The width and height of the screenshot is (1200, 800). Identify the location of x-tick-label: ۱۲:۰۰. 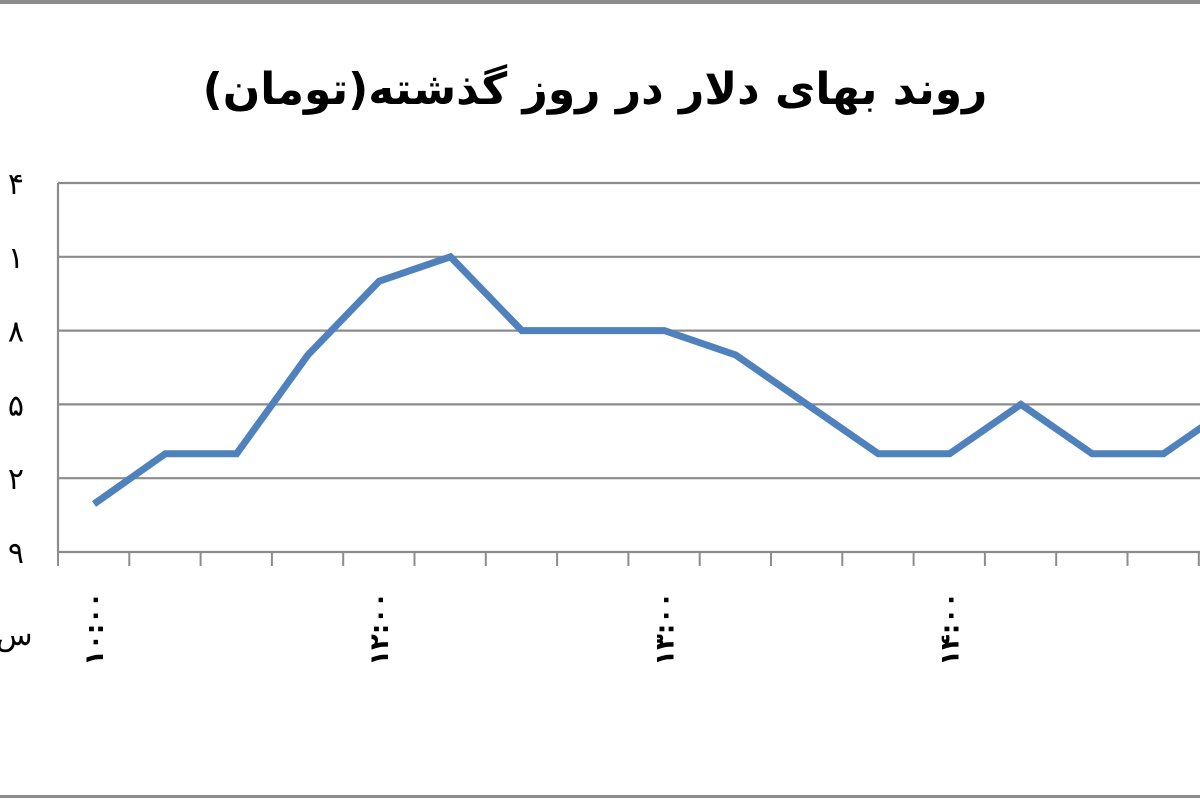
(380, 629).